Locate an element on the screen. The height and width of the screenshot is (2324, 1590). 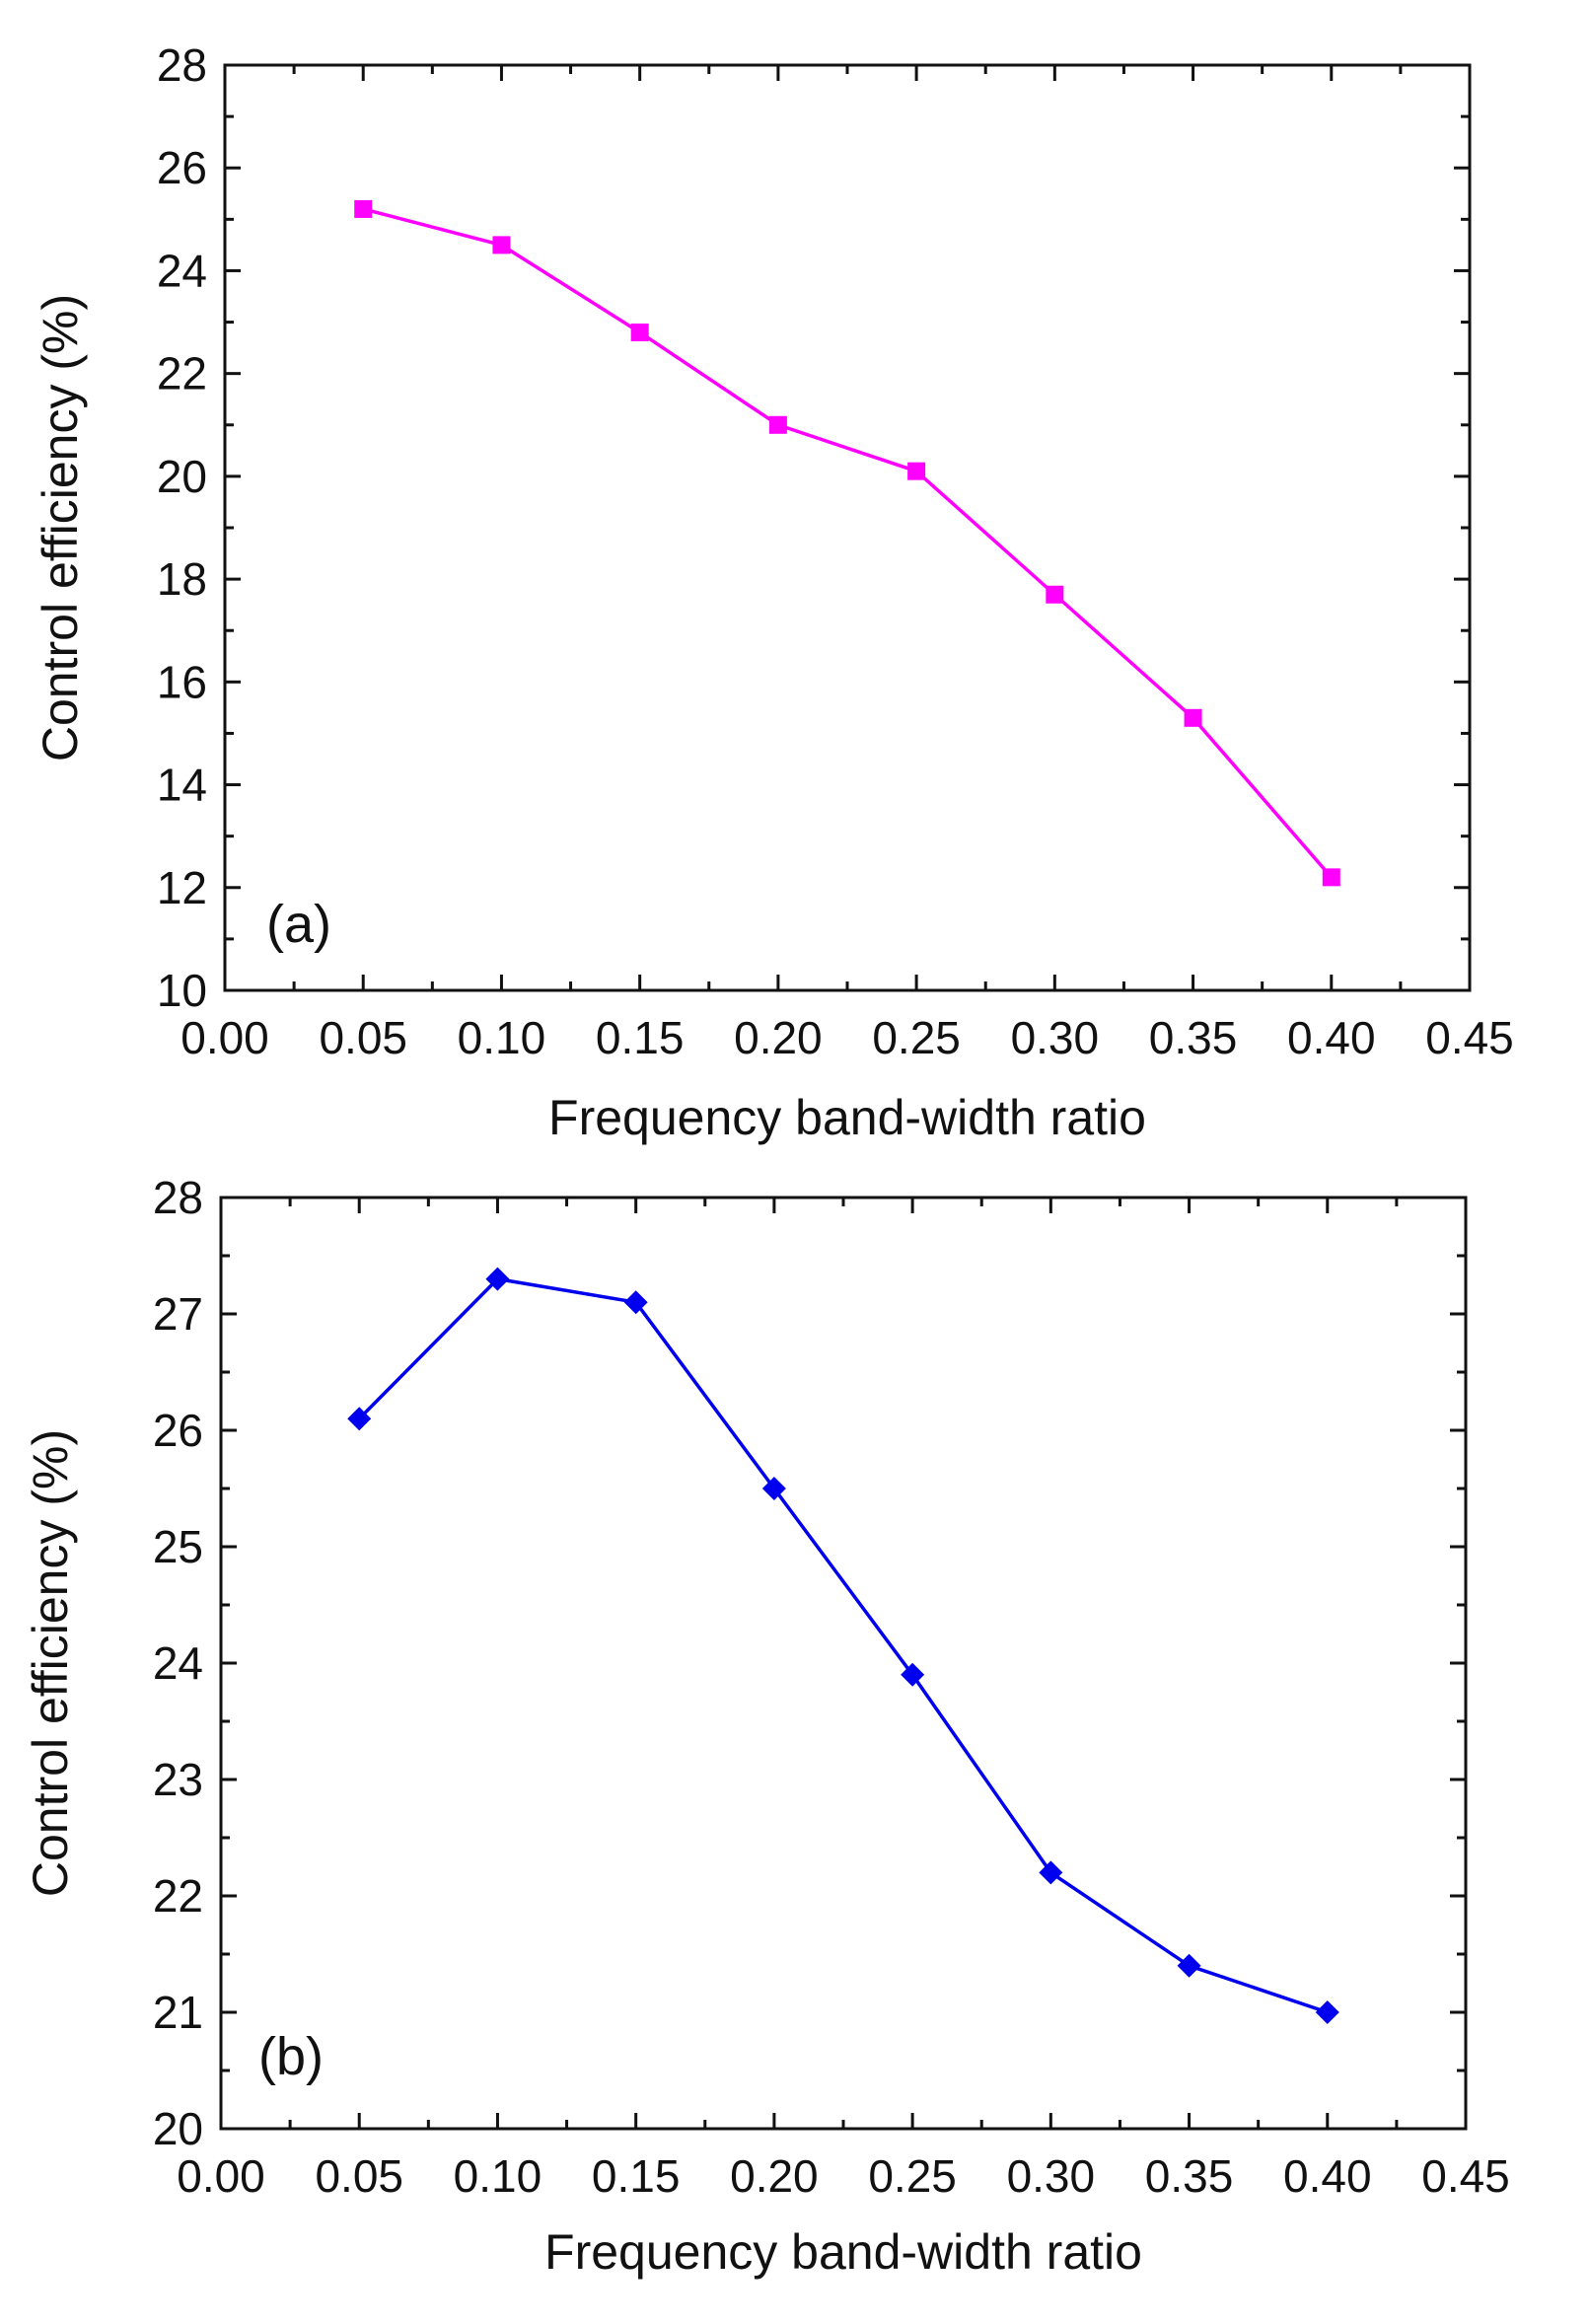
chart-b-y-tick-label: 27 is located at coordinates (178, 1314).